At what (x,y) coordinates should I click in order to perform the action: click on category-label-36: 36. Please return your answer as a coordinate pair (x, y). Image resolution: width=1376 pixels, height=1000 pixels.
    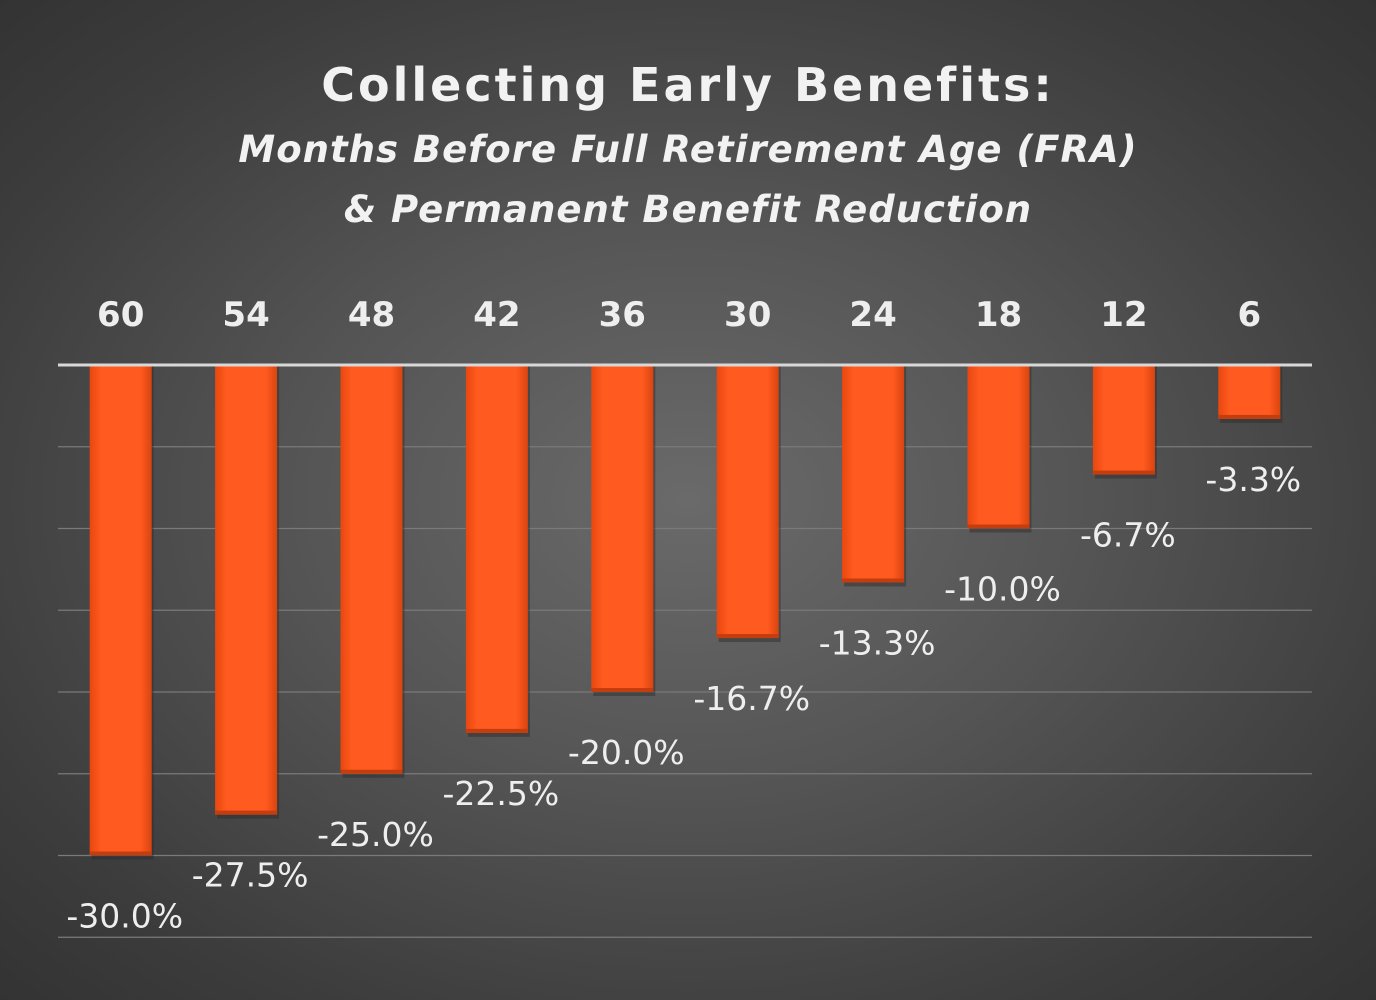
    Looking at the image, I should click on (622, 315).